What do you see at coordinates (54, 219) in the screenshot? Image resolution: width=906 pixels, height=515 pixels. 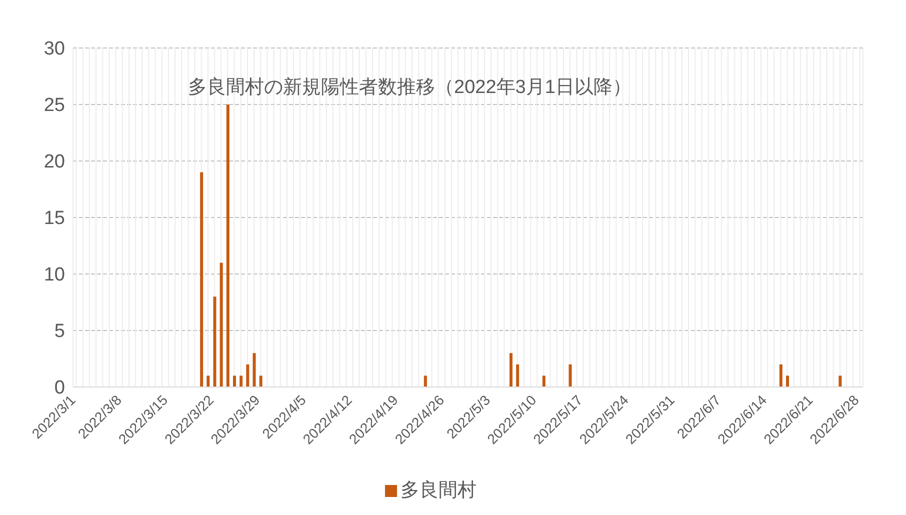 I see `y-tick-label: 15` at bounding box center [54, 219].